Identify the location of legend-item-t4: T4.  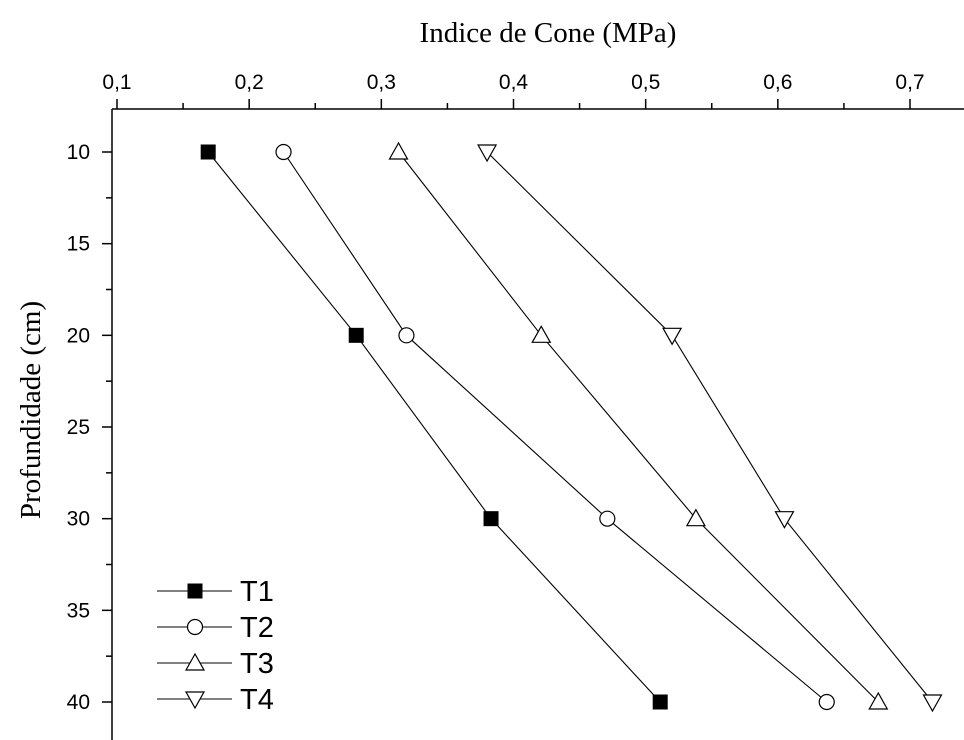
(215, 700).